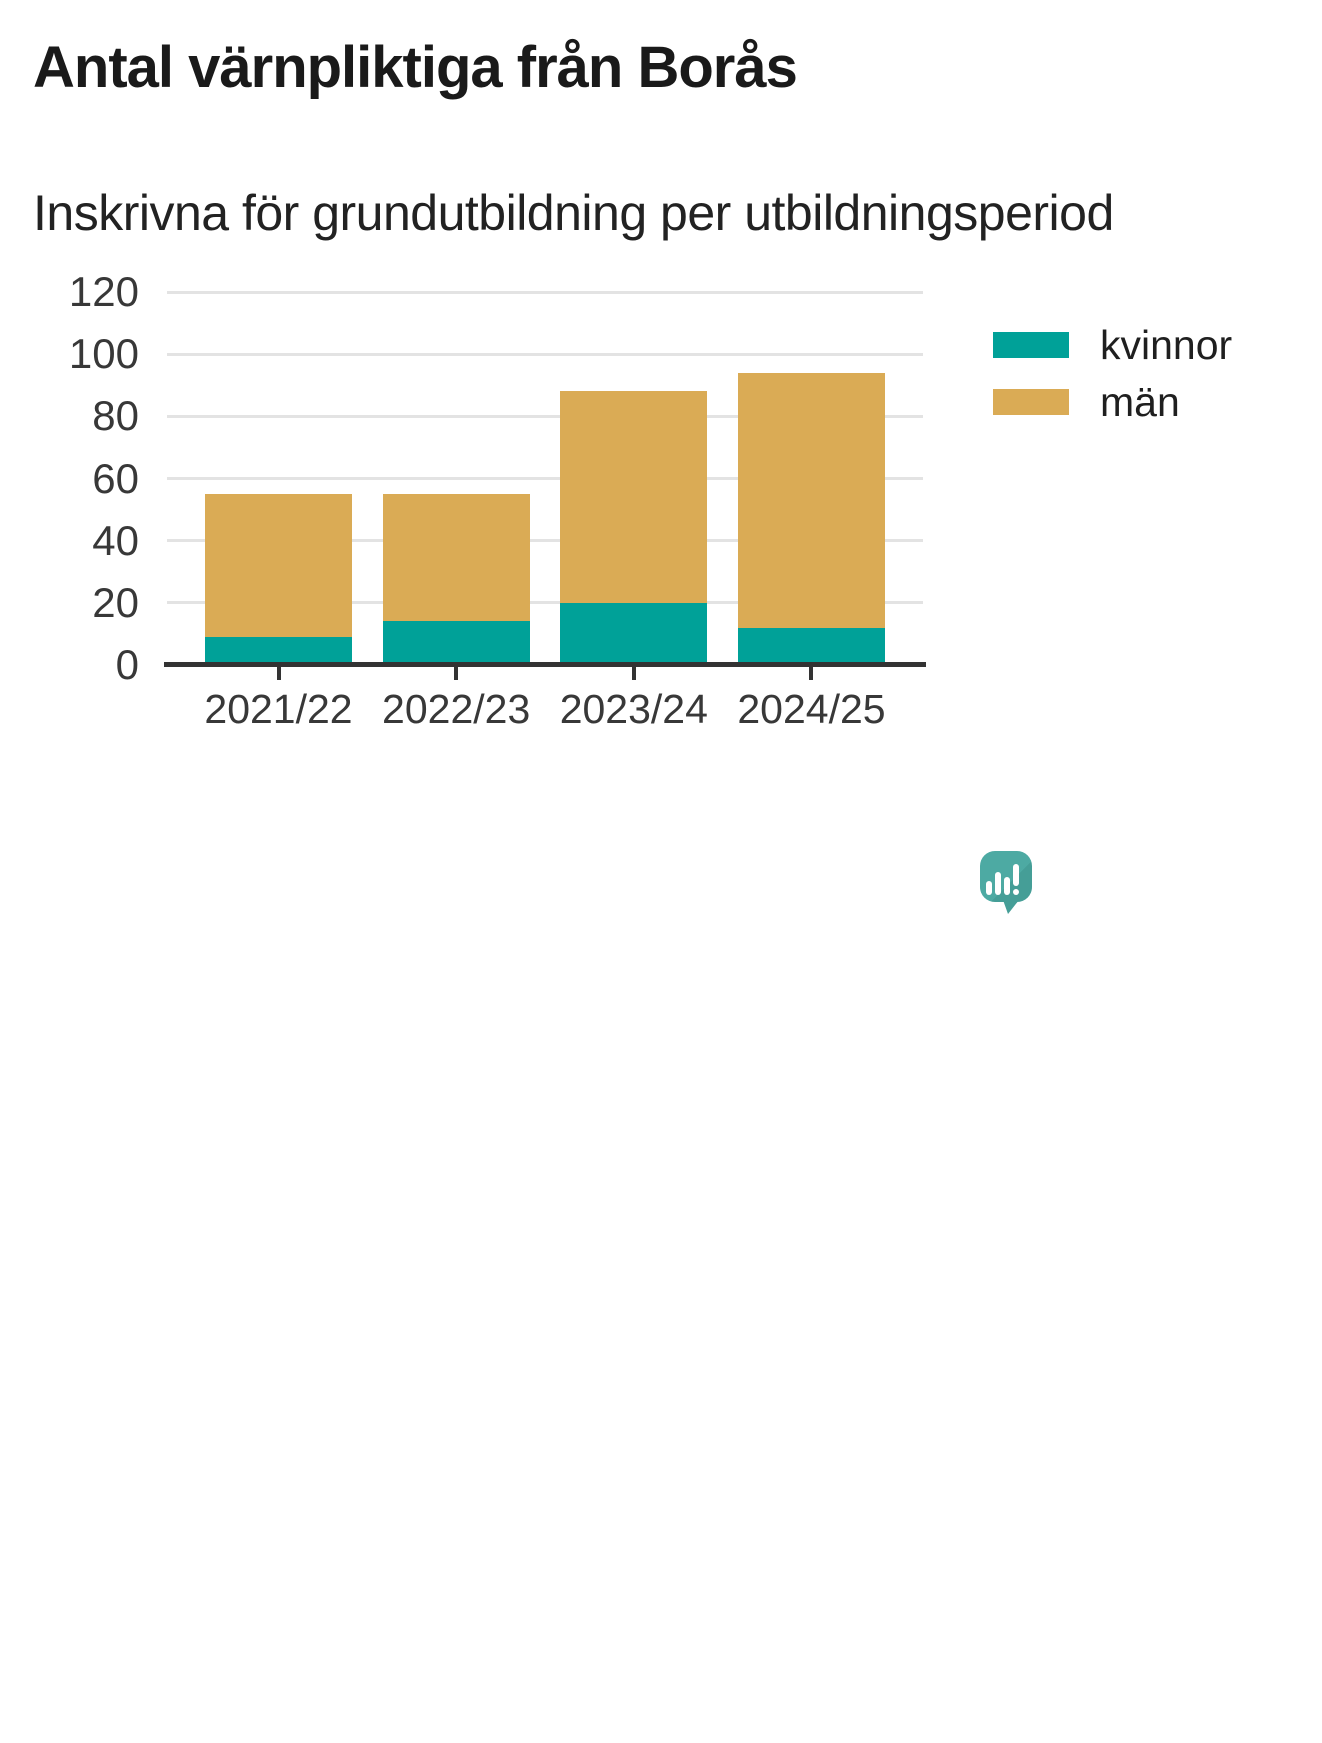  What do you see at coordinates (1140, 401) in the screenshot?
I see `legend-label: män` at bounding box center [1140, 401].